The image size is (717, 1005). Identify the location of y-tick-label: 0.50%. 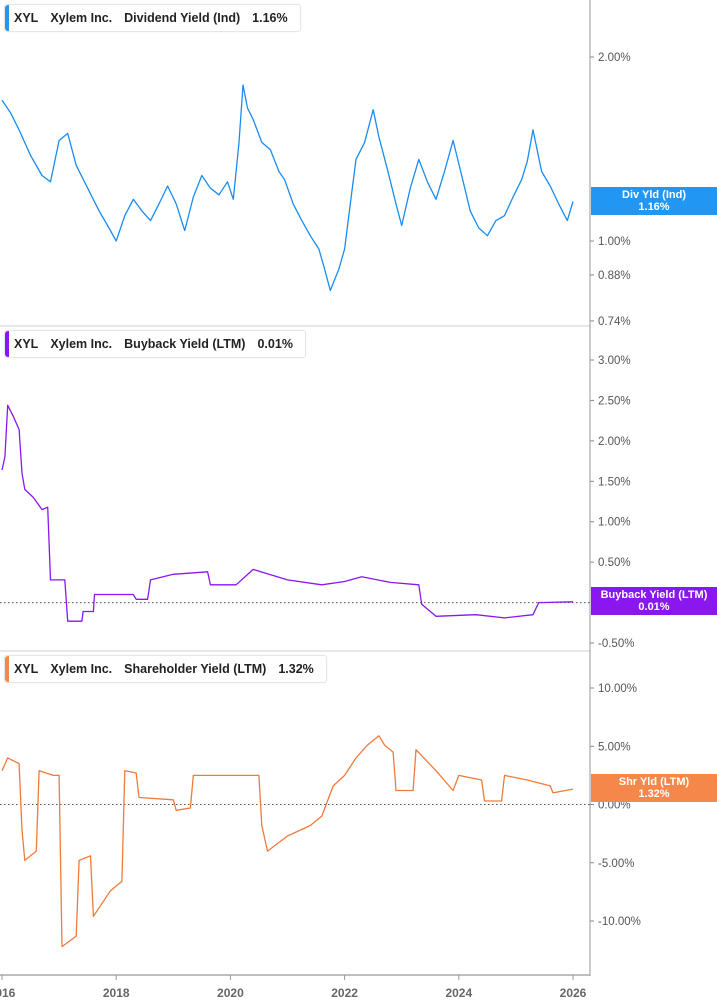
(614, 563).